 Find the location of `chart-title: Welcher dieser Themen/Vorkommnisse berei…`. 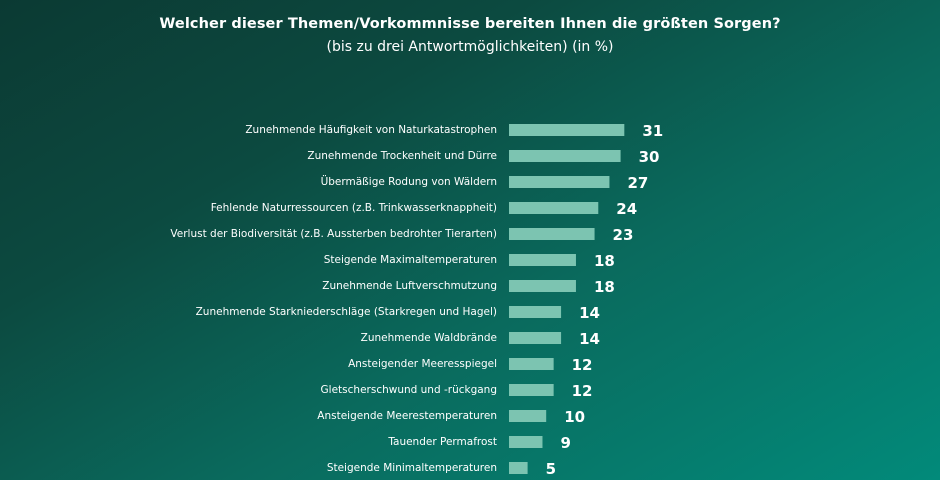

chart-title: Welcher dieser Themen/Vorkommnisse berei… is located at coordinates (470, 24).